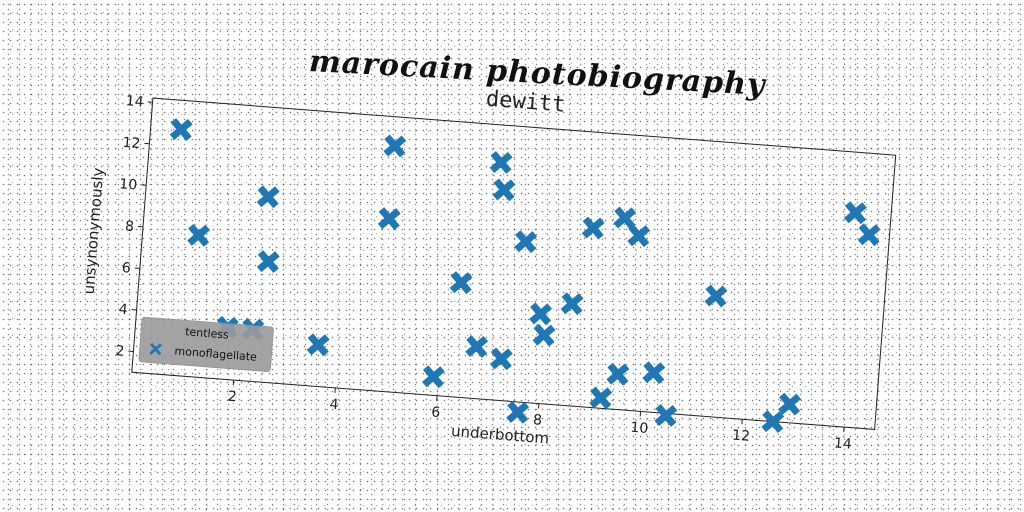  I want to click on y-tick-label: 8, so click(129, 226).